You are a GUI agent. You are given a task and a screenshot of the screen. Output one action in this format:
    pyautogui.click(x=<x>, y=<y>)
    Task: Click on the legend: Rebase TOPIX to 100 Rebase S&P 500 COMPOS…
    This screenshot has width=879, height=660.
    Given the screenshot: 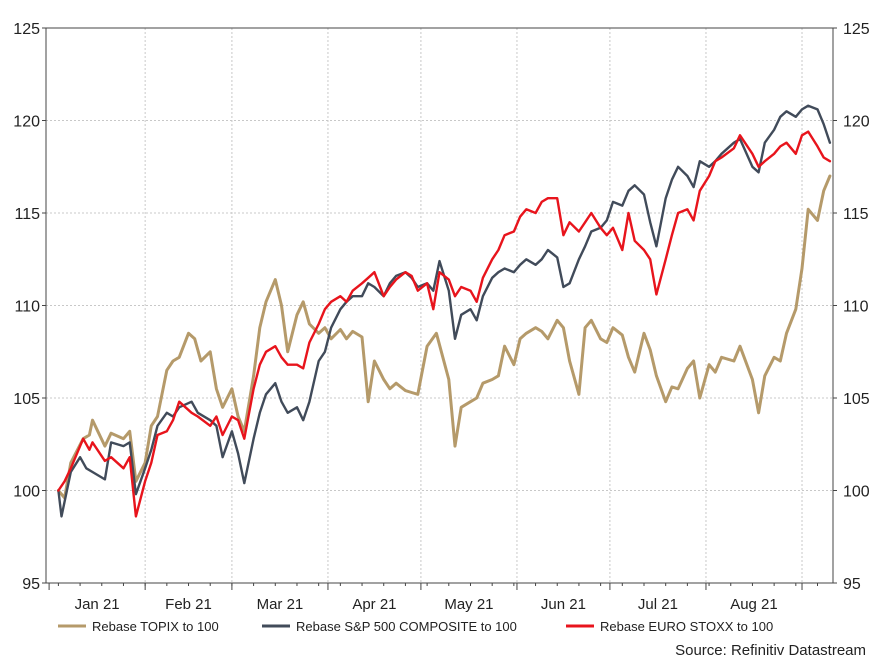 What is the action you would take?
    pyautogui.click(x=415, y=626)
    